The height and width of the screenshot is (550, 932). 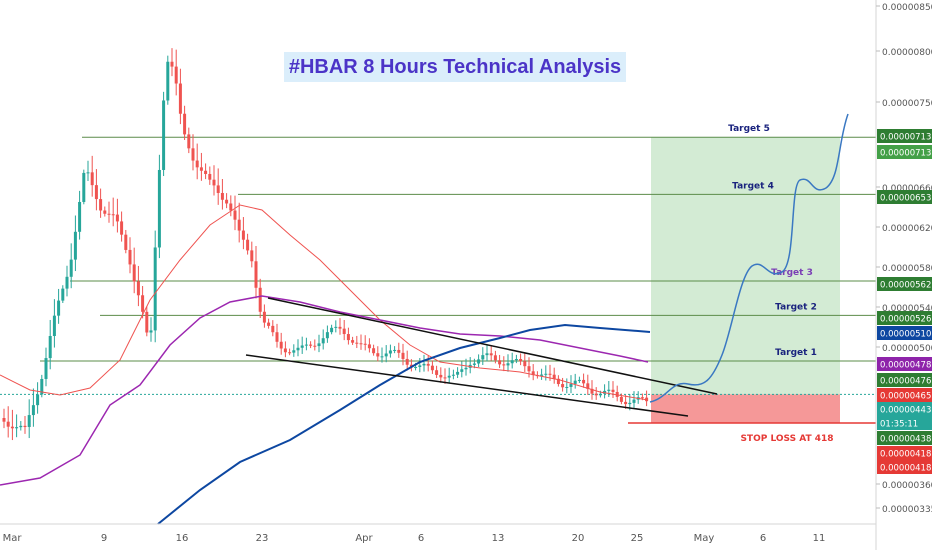 What do you see at coordinates (498, 538) in the screenshot?
I see `time-tick-label: 13` at bounding box center [498, 538].